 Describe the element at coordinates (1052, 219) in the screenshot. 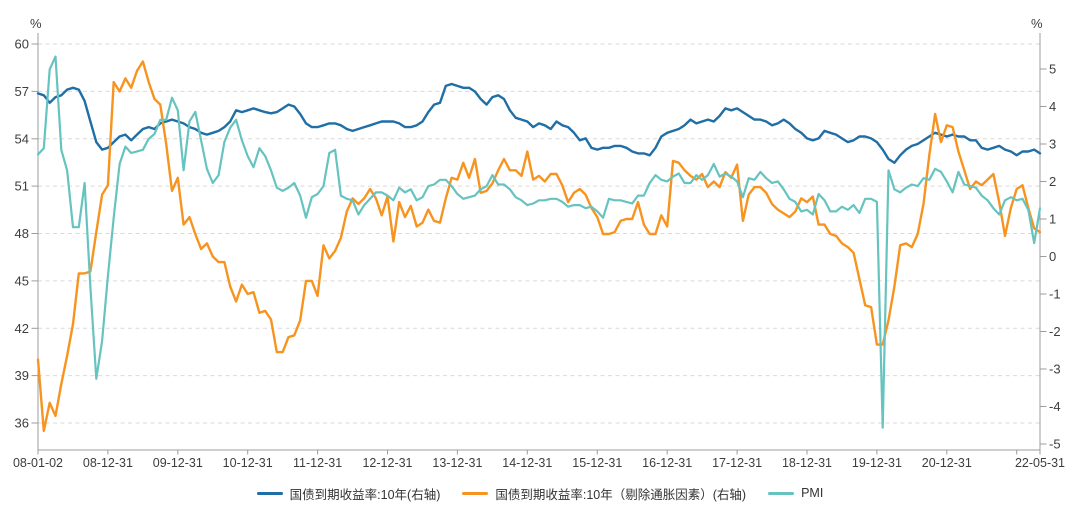

I see `y-axis-right-tick-label: 1` at that location.